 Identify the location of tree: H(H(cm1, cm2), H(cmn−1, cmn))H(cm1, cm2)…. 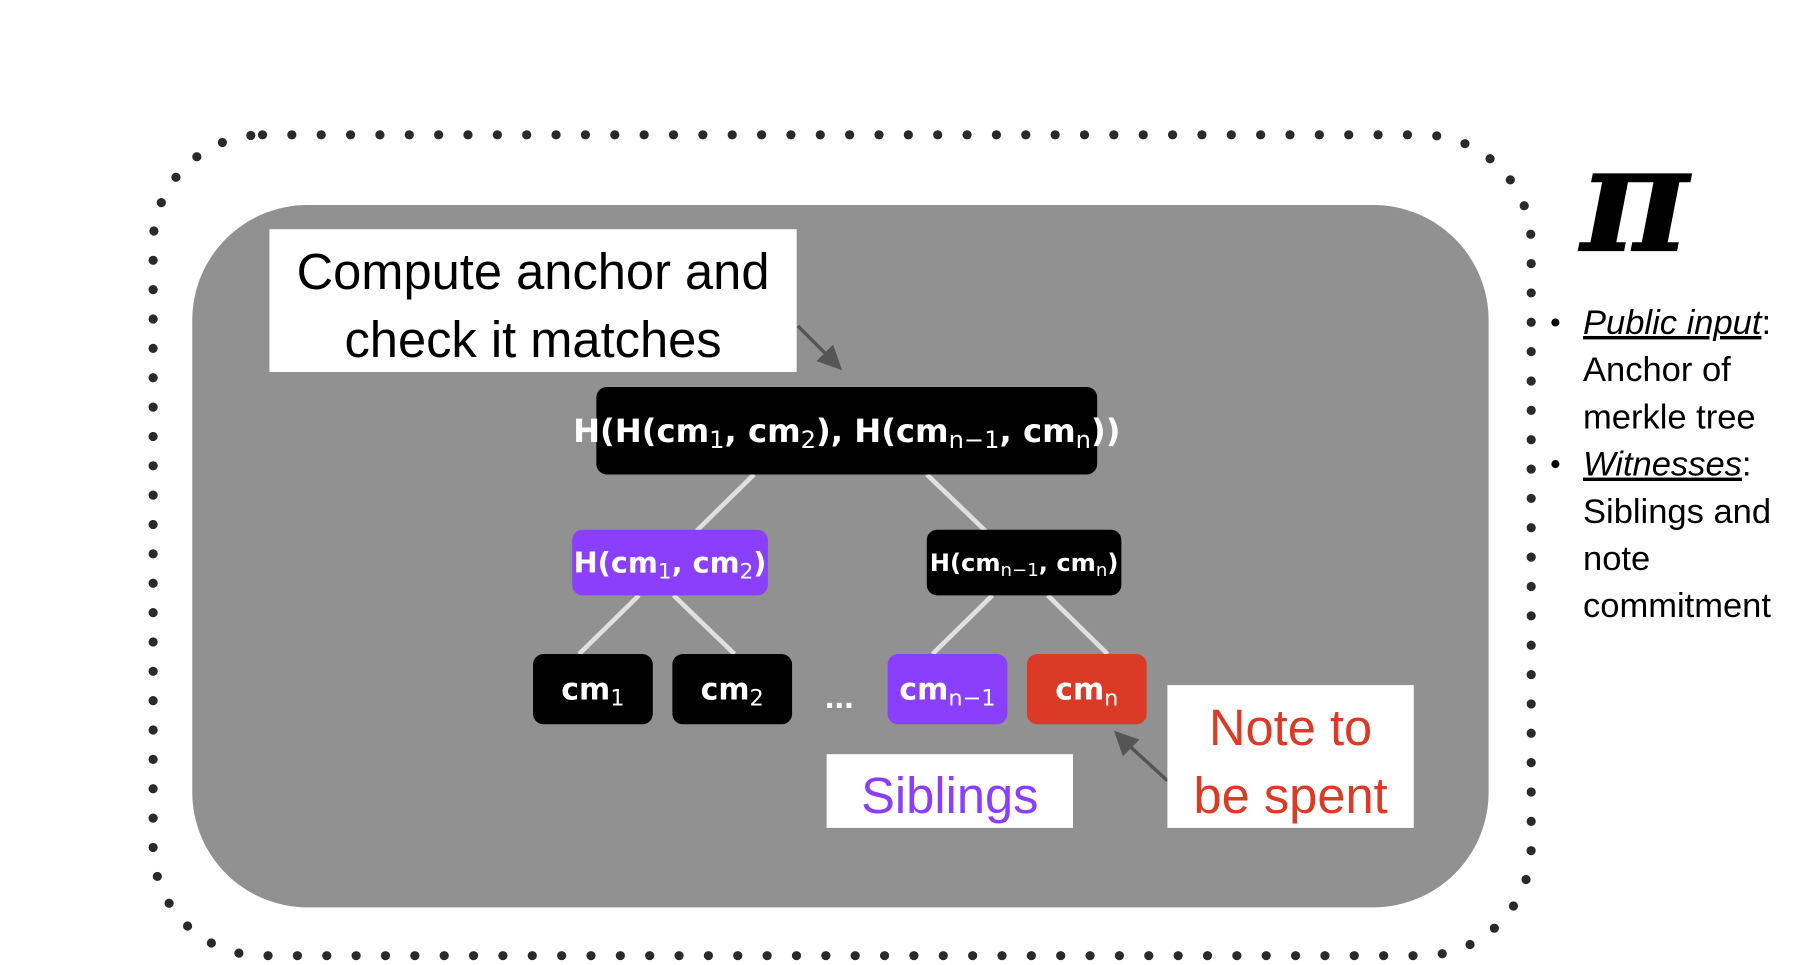
(840, 555).